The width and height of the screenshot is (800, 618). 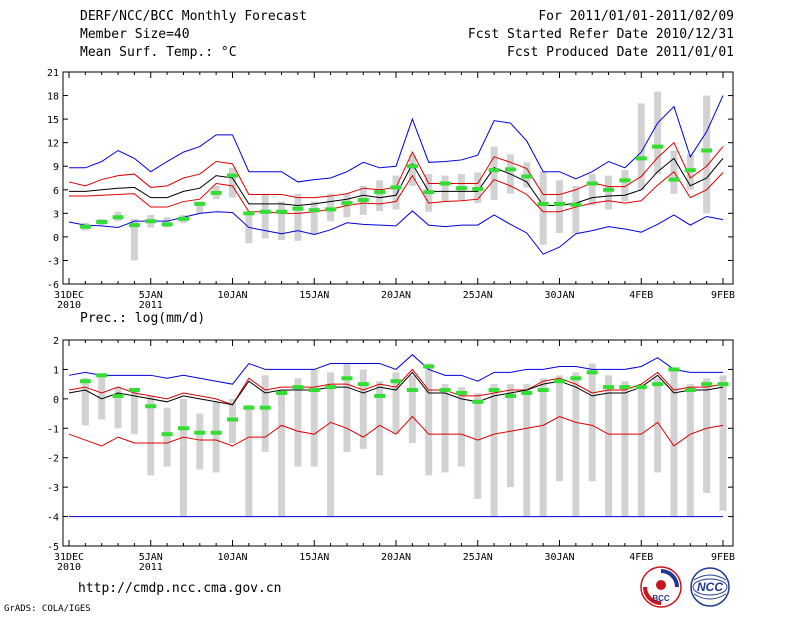 I want to click on y-tick-label: 21, so click(x=53, y=73).